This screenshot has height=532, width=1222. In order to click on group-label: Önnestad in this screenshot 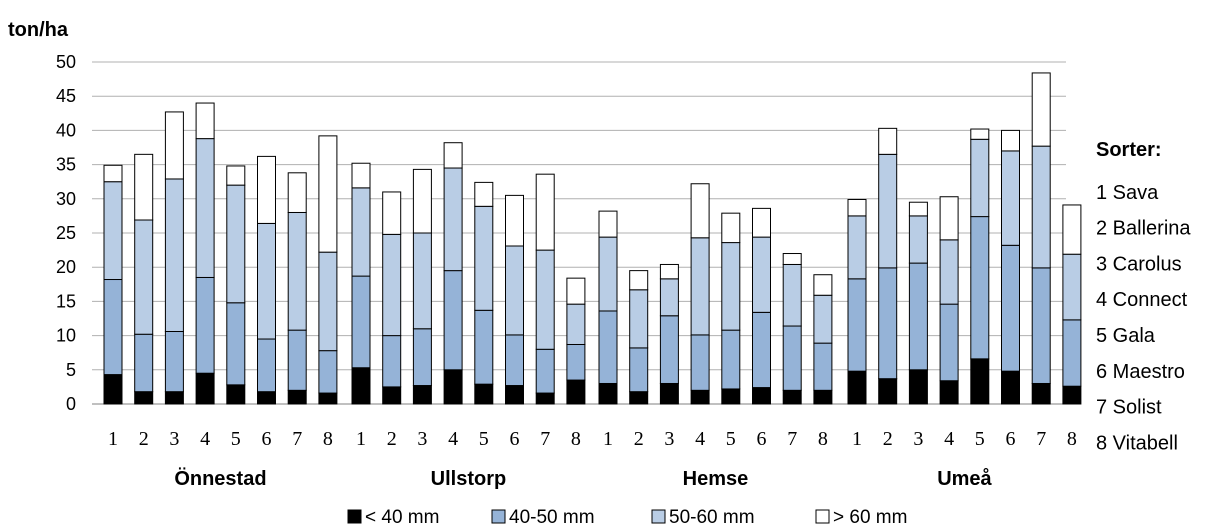, I will do `click(220, 478)`.